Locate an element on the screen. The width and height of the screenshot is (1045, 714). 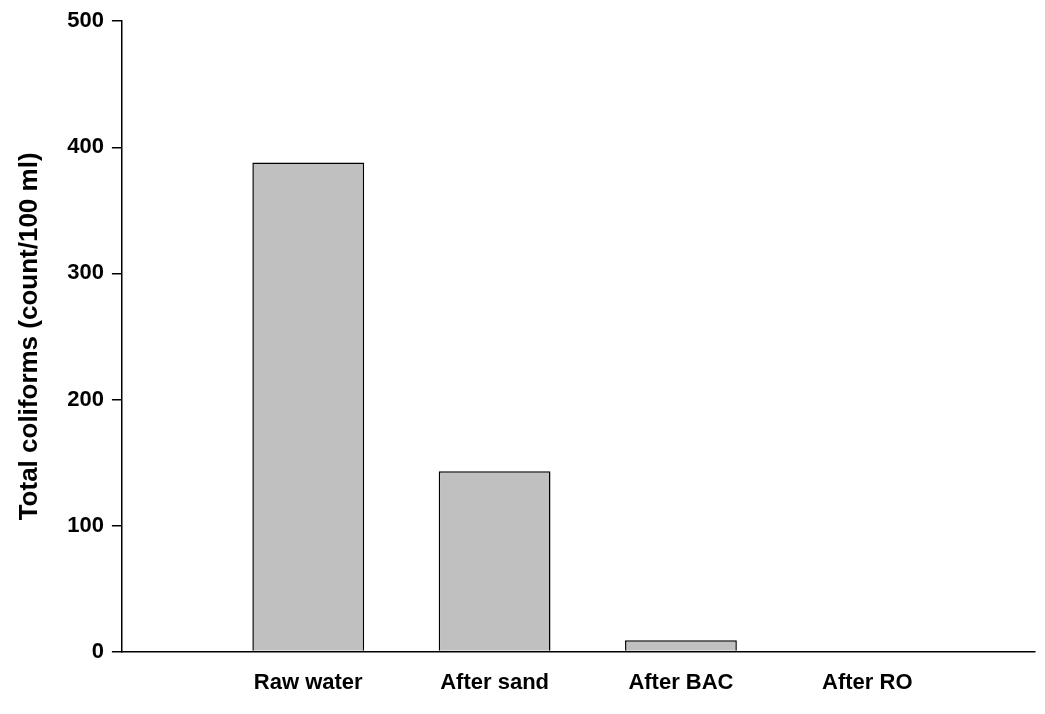
y-tick-label: 100 is located at coordinates (85, 524).